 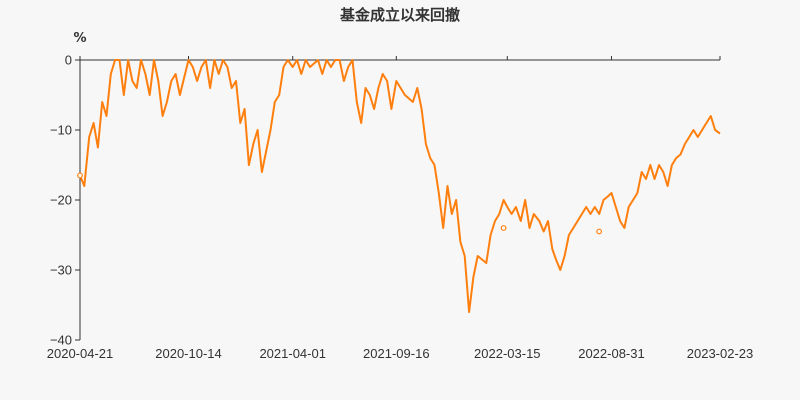 I want to click on y-tick-label: 0, so click(x=68, y=60).